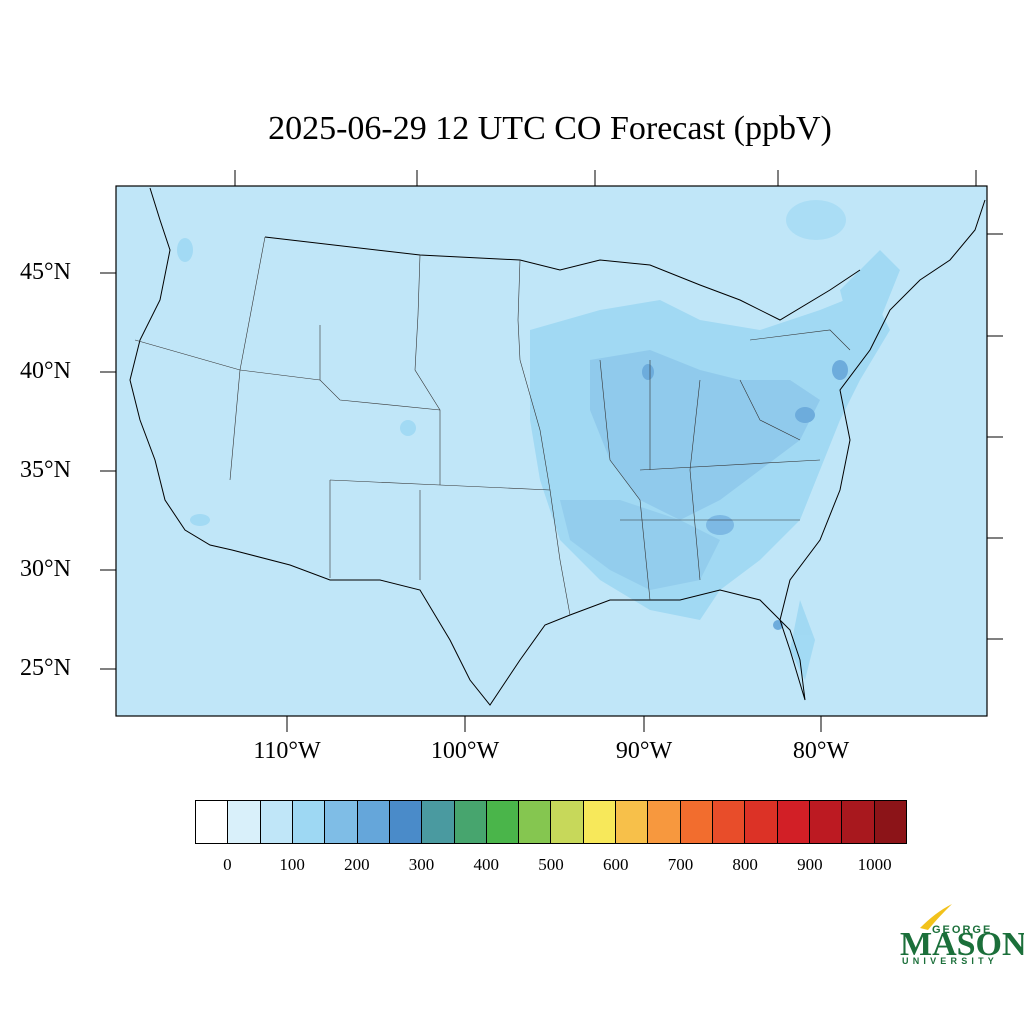 This screenshot has height=1024, width=1024. What do you see at coordinates (45, 470) in the screenshot?
I see `lat-label-35n: 35°N` at bounding box center [45, 470].